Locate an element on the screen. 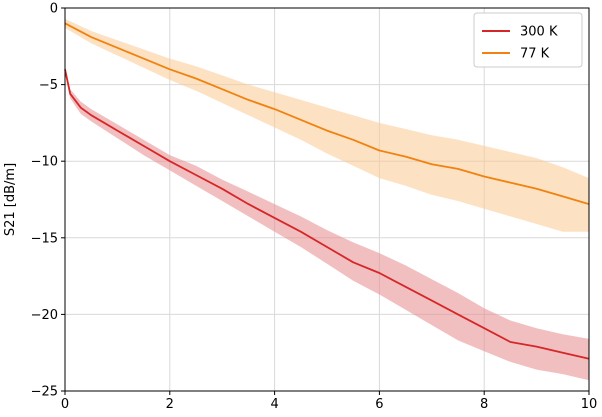 Image resolution: width=602 pixels, height=417 pixels. x-tick-label: 6 is located at coordinates (379, 404).